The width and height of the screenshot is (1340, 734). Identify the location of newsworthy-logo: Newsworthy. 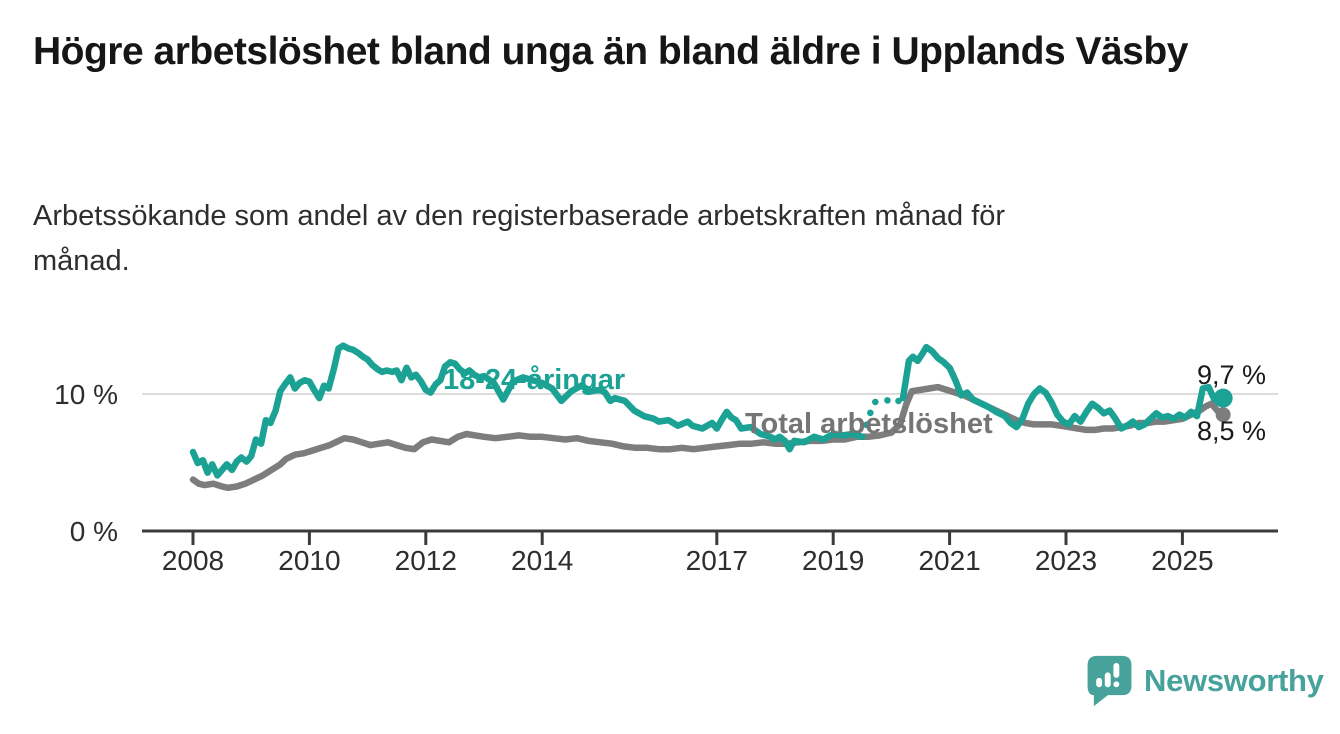
(1205, 681).